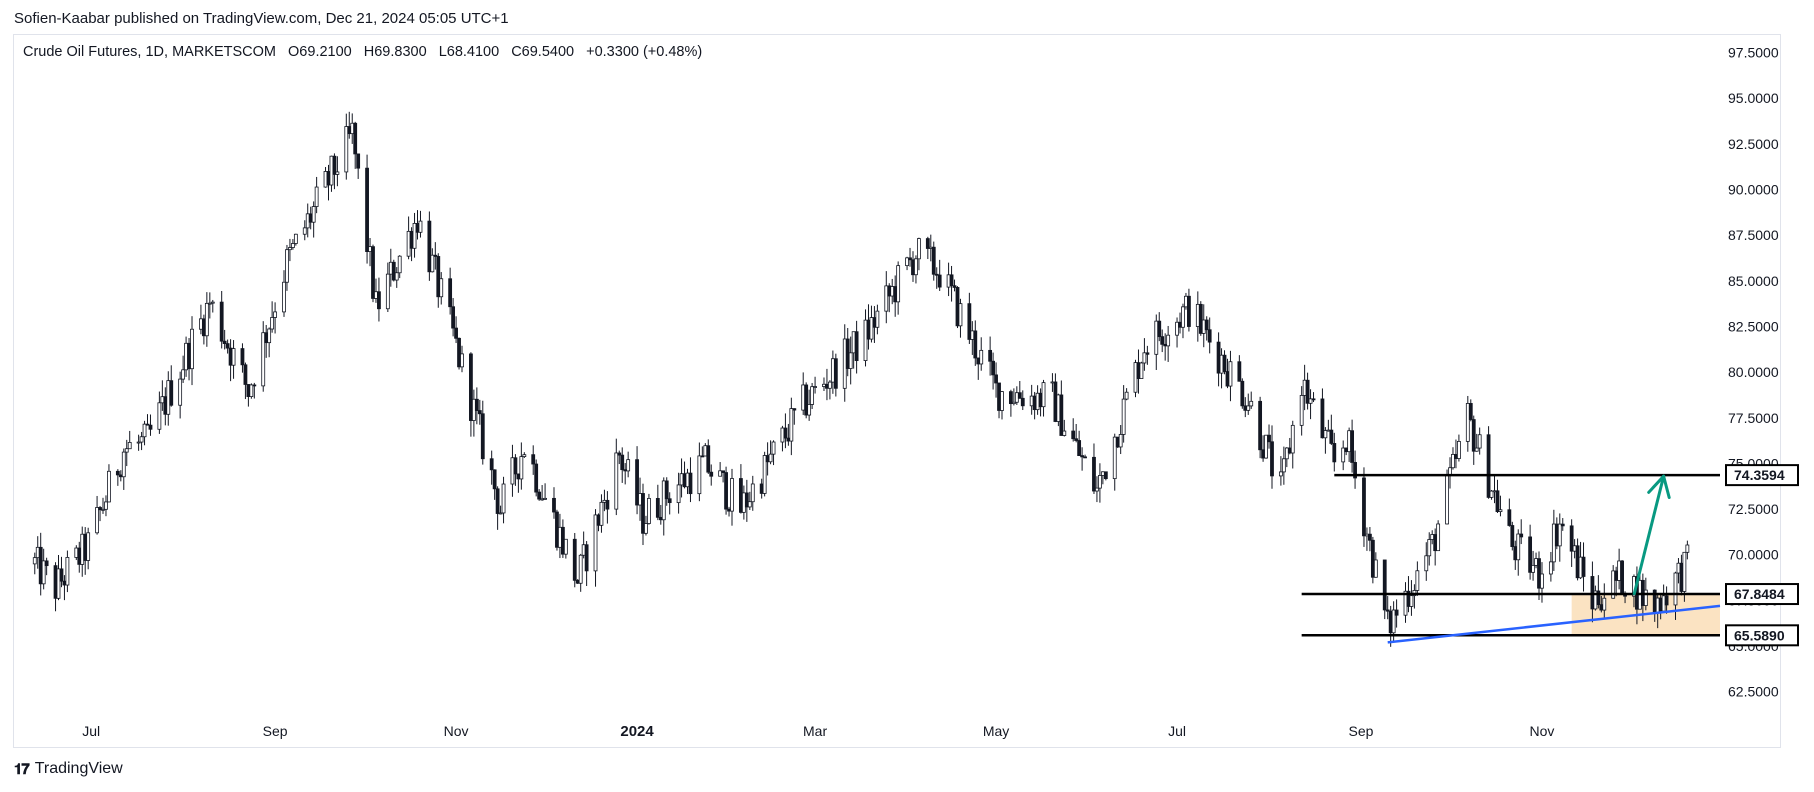 The width and height of the screenshot is (1814, 792). Describe the element at coordinates (543, 52) in the screenshot. I see `legend-close: C69.5400` at that location.